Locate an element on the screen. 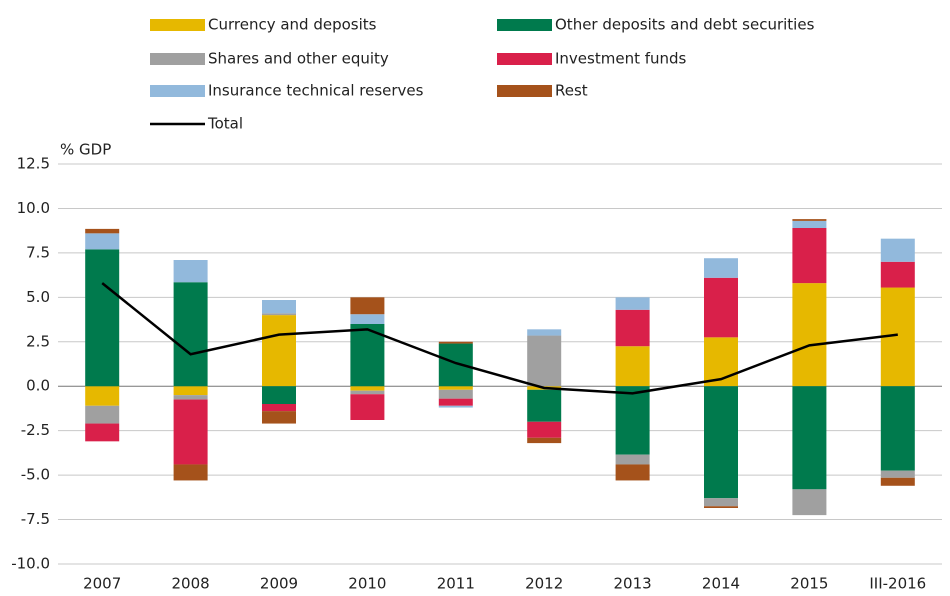  x-tick-label: 2009 is located at coordinates (279, 584).